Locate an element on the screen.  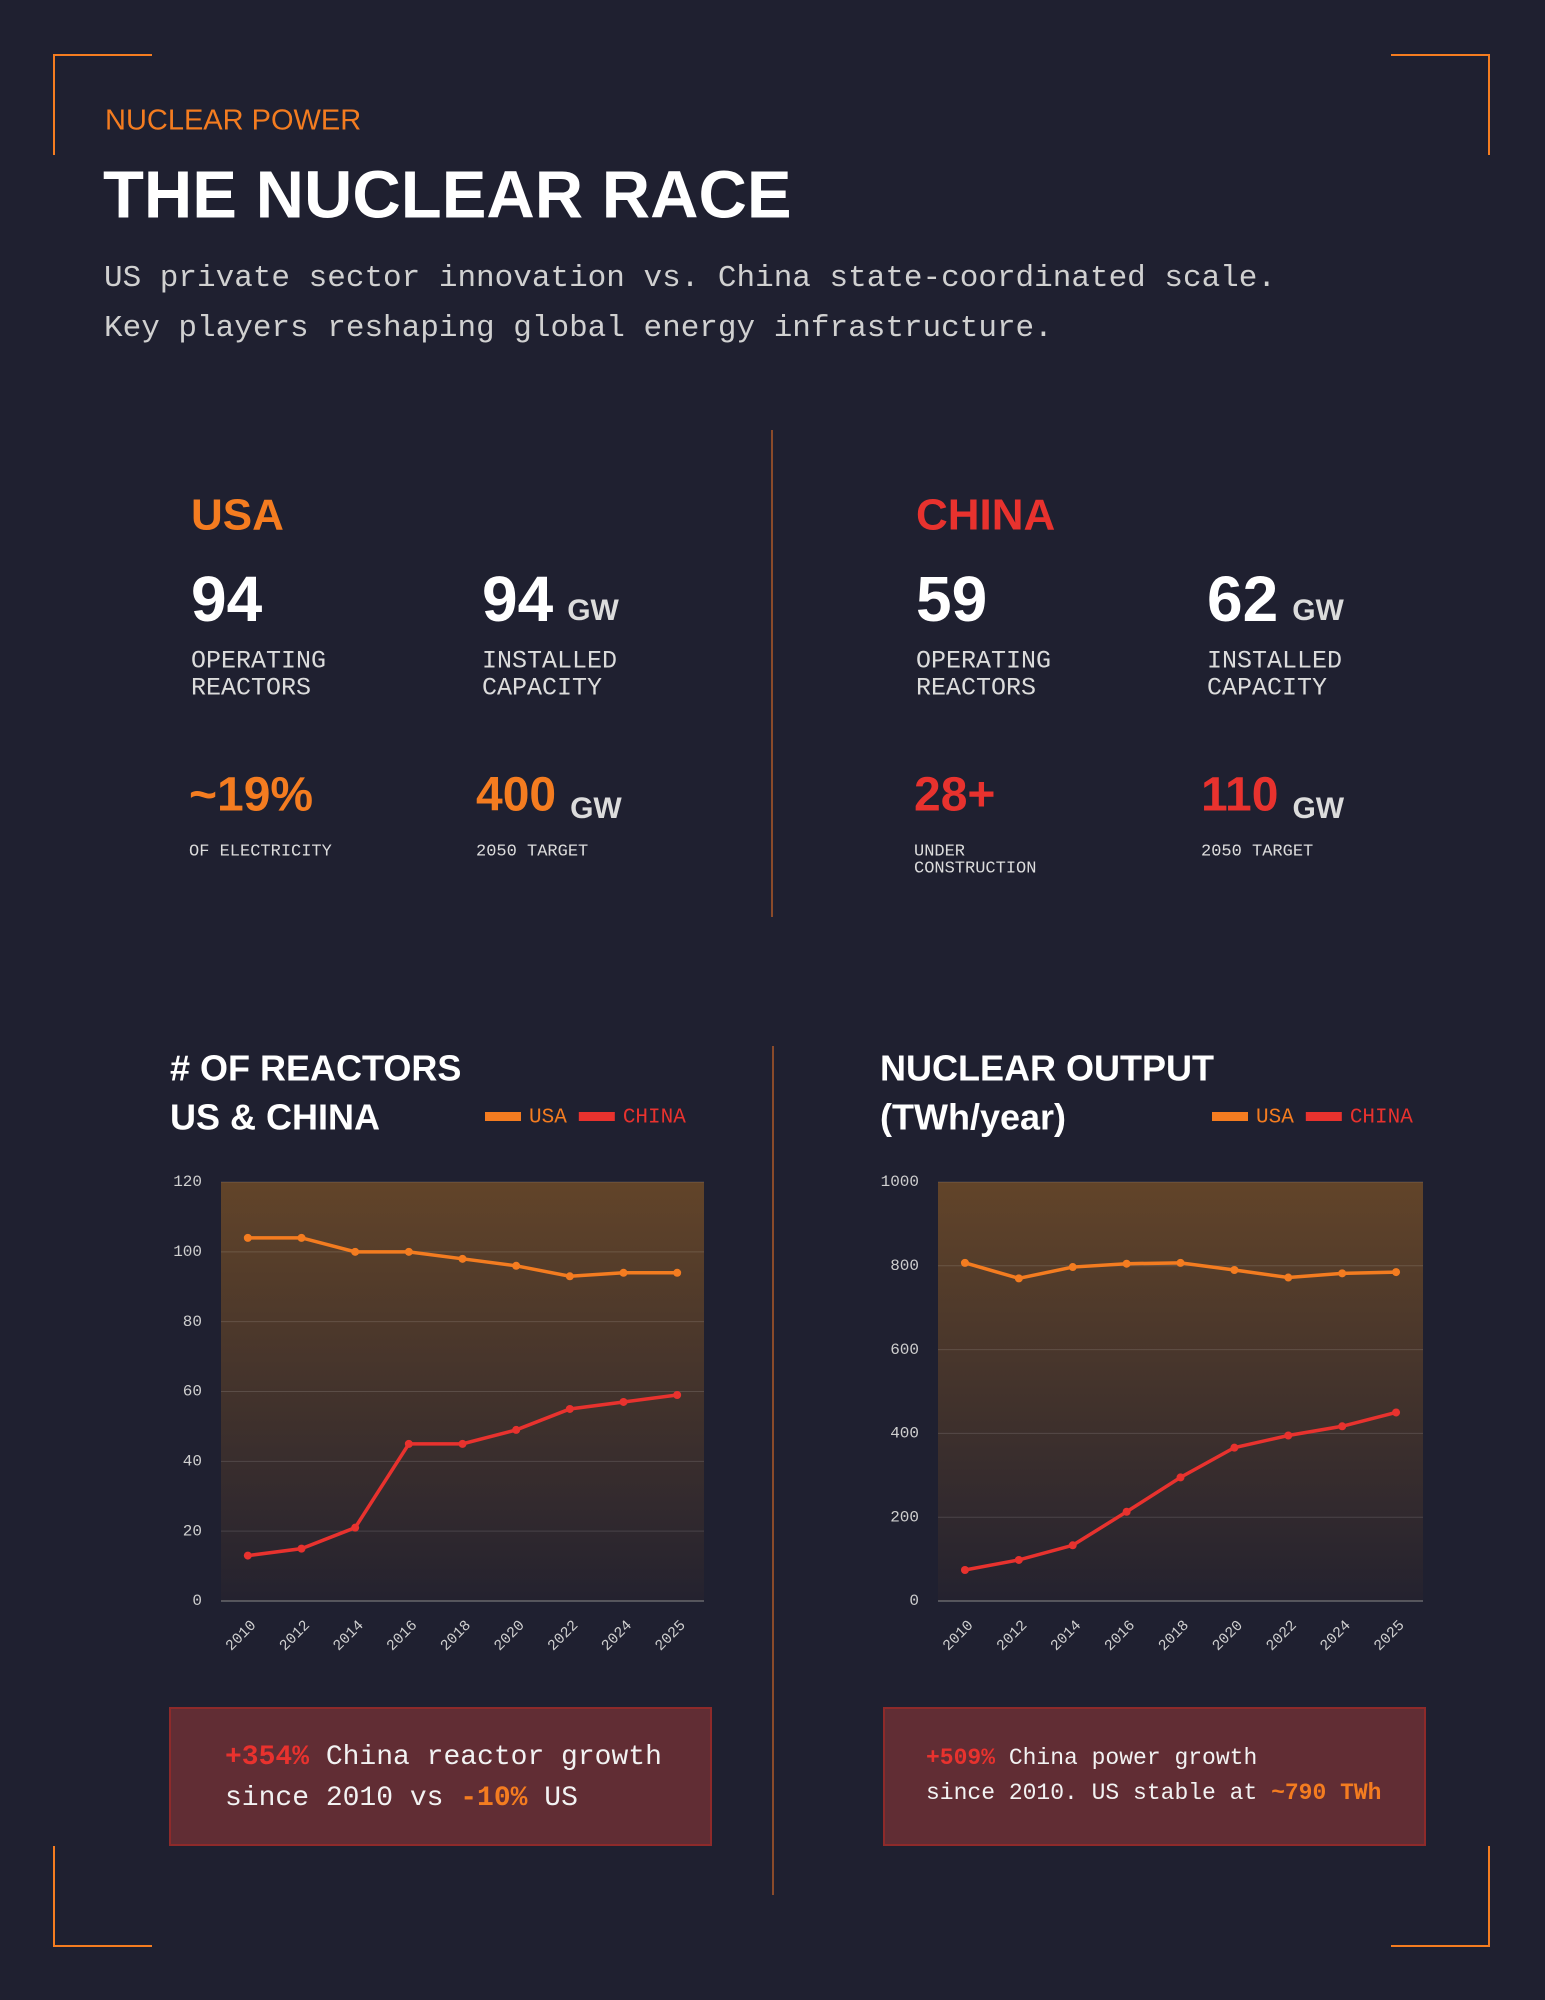
callout-segment: since 2010. US stable at is located at coordinates (1098, 1793).